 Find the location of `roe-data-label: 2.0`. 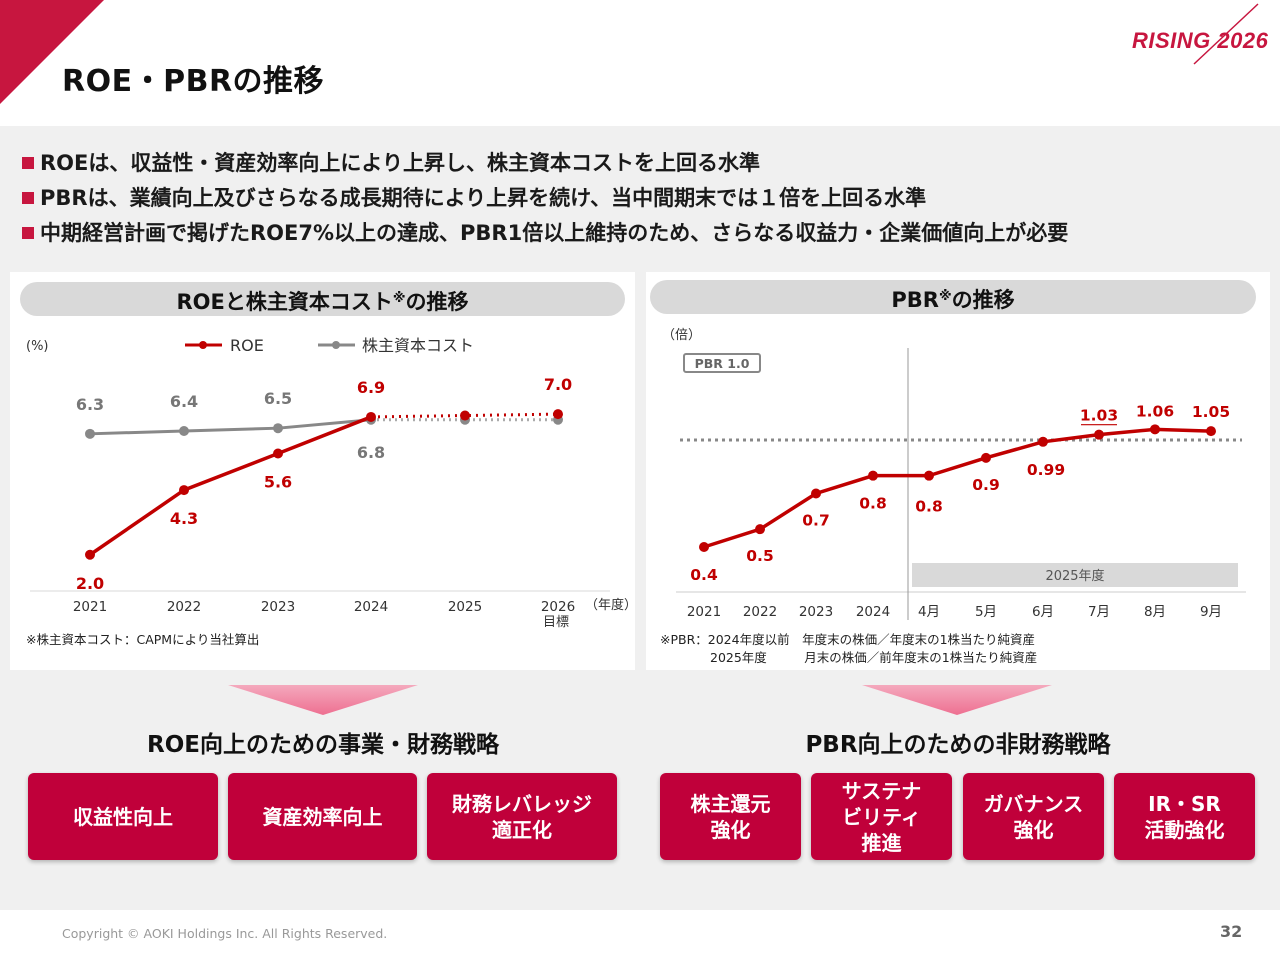

roe-data-label: 2.0 is located at coordinates (90, 583).